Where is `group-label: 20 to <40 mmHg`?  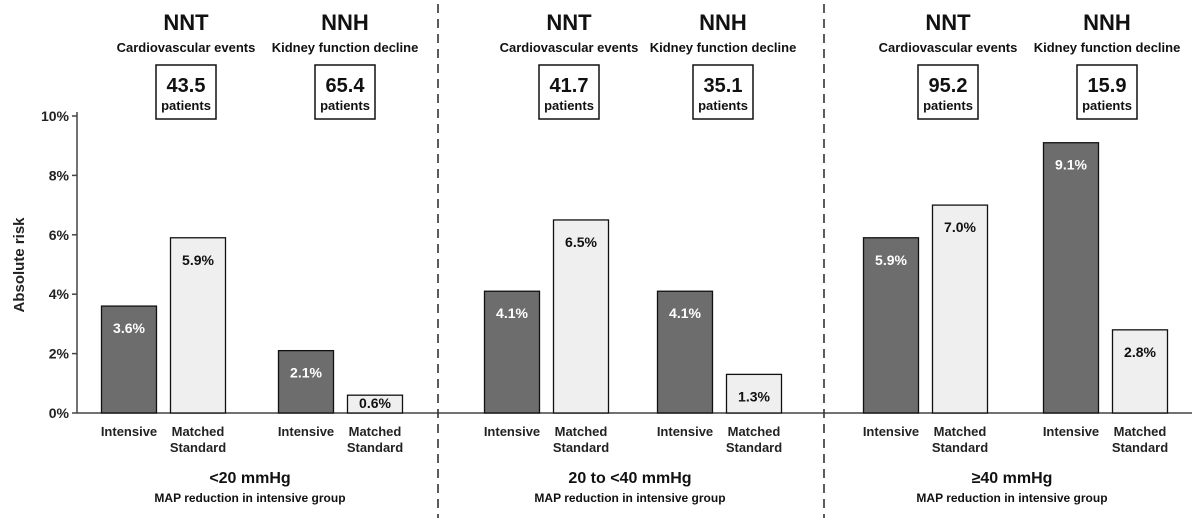 group-label: 20 to <40 mmHg is located at coordinates (629, 478).